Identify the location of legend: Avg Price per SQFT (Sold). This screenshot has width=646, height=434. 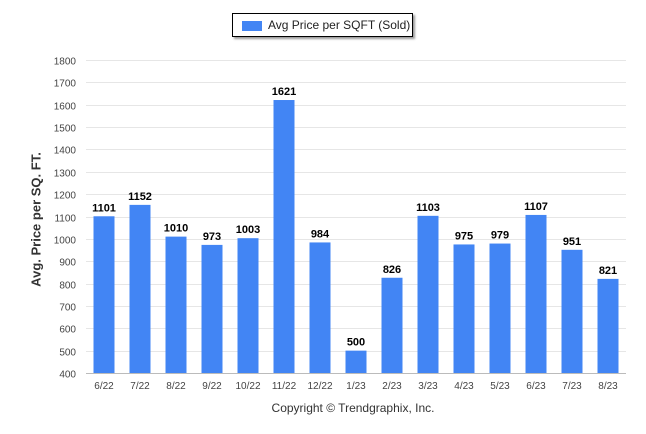
(322, 25).